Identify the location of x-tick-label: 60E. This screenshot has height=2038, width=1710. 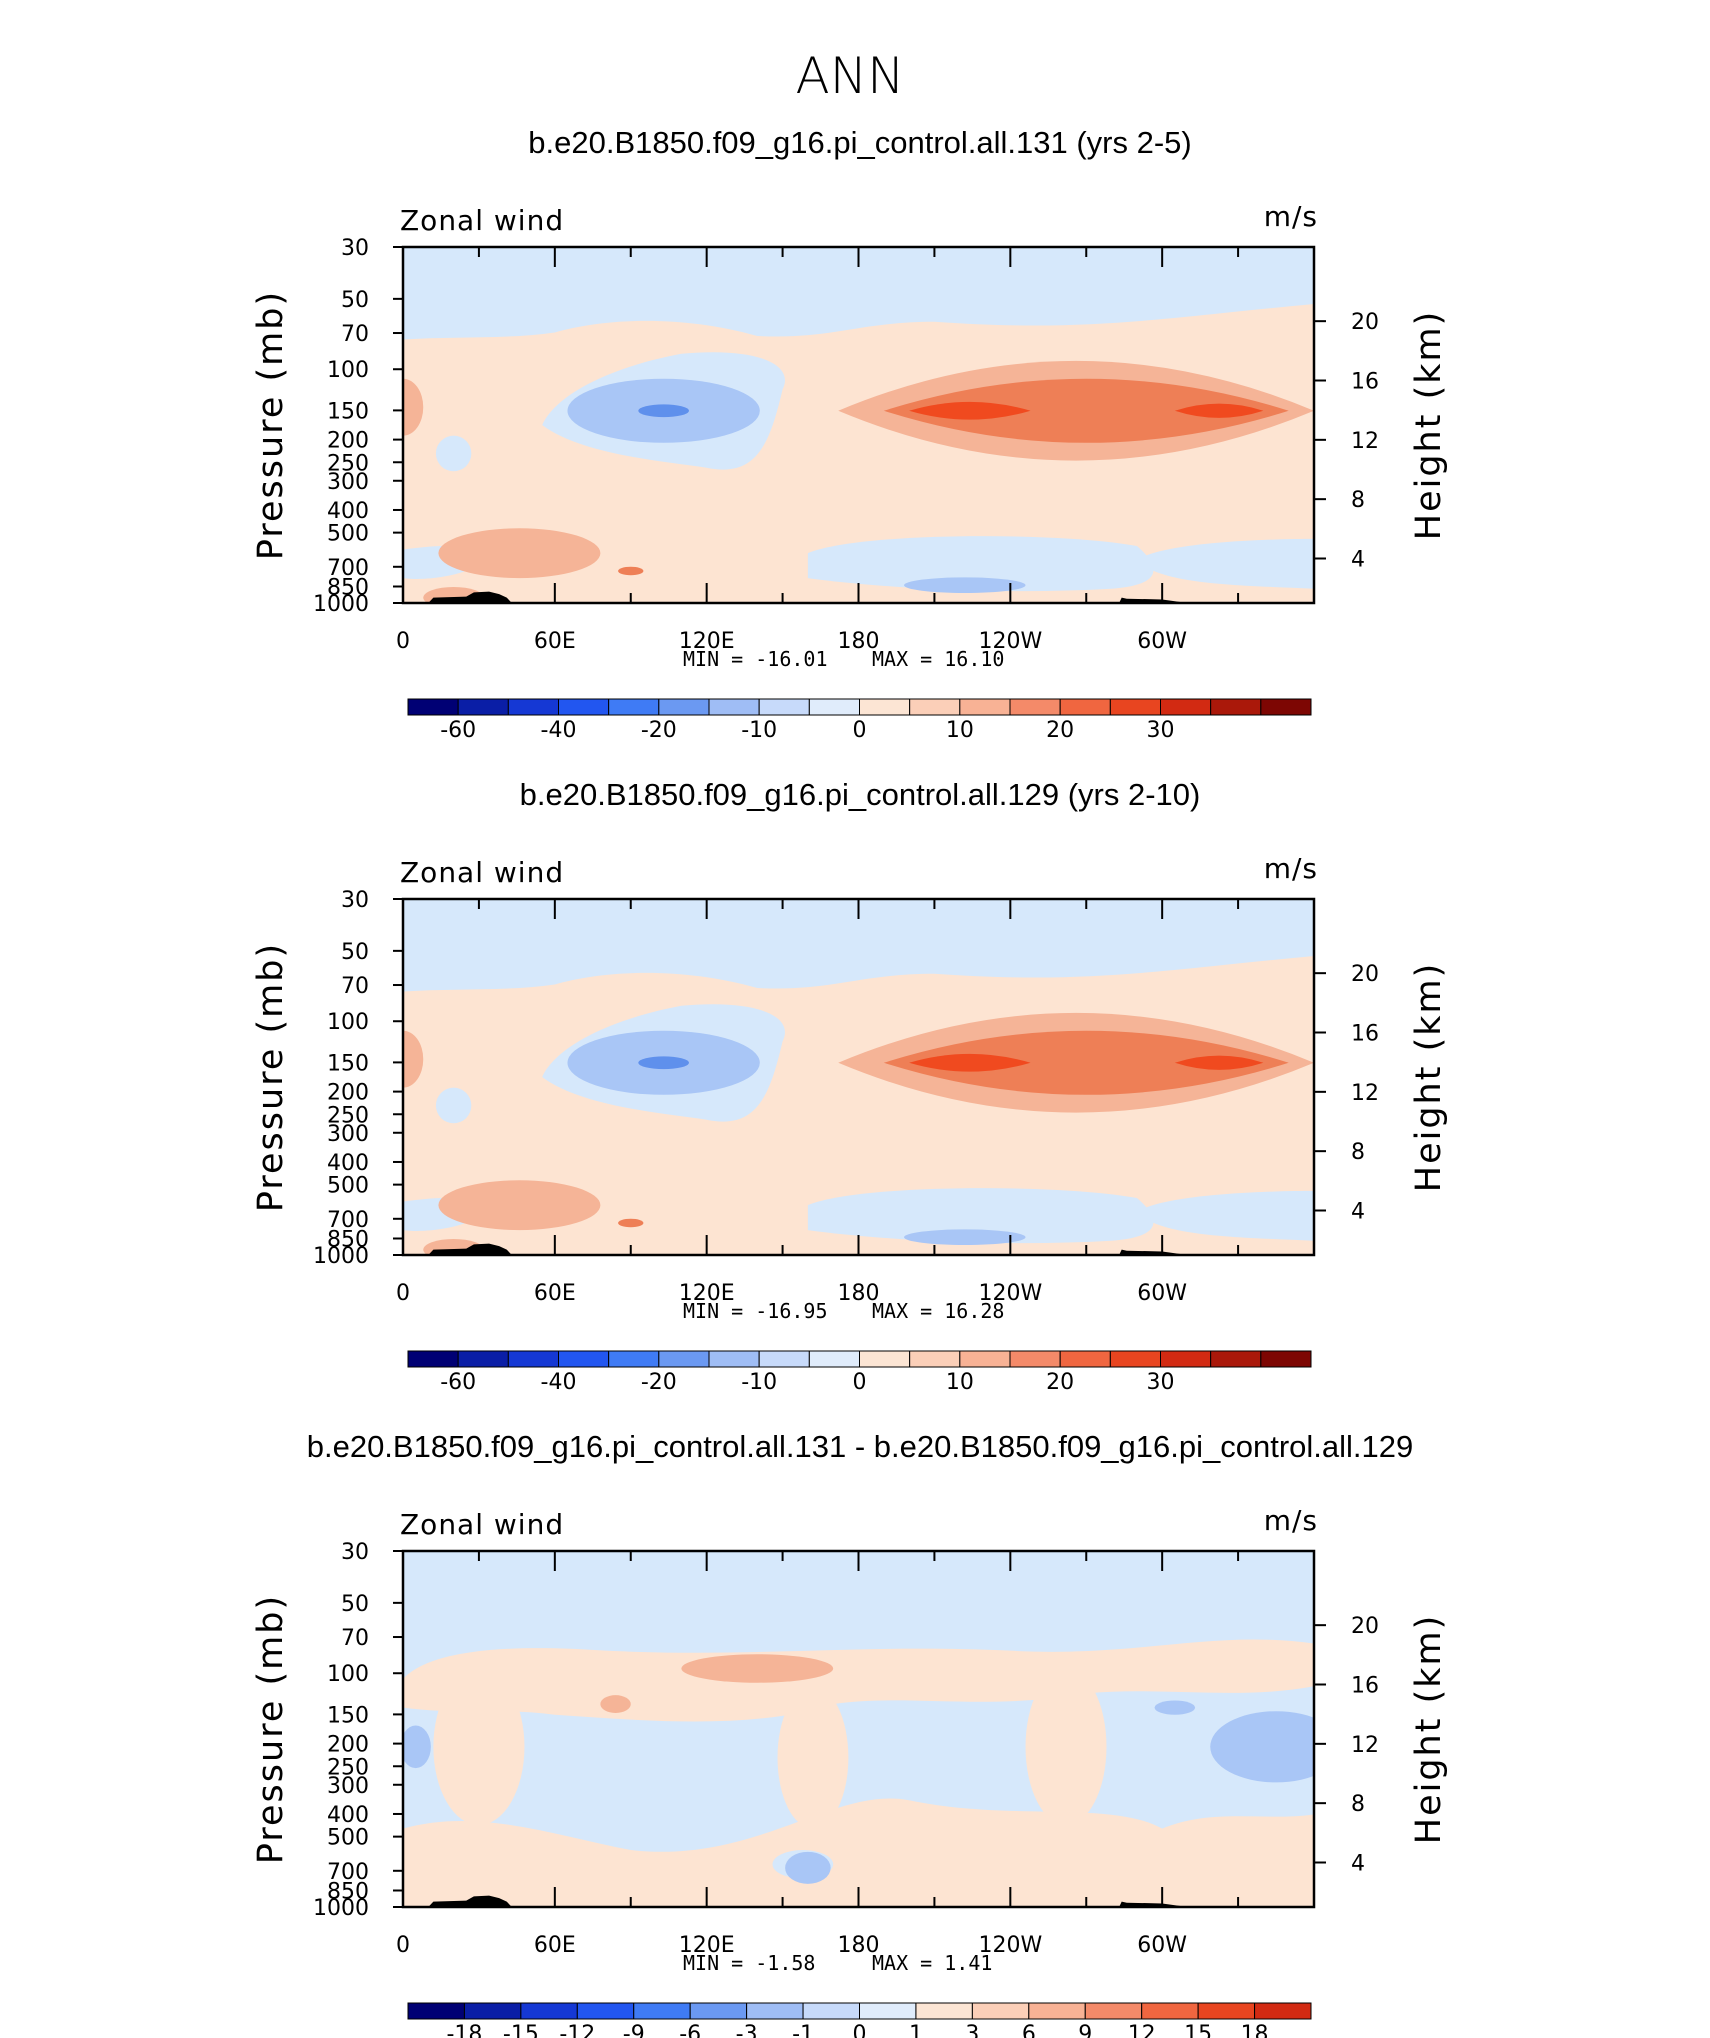
(555, 641).